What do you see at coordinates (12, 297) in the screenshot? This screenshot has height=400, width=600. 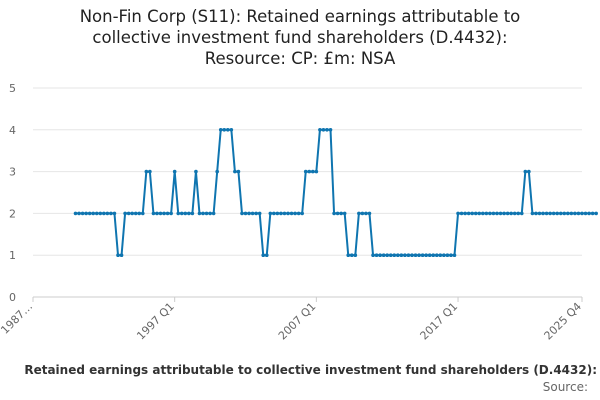 I see `y-tick-label: 0` at bounding box center [12, 297].